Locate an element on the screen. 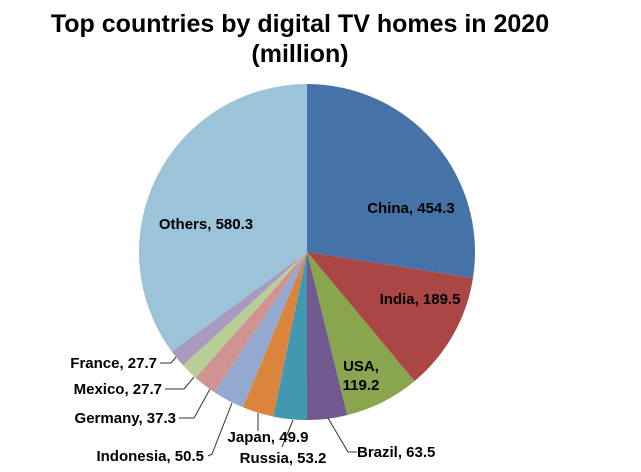 The image size is (641, 472). label-others: Others, 580.3 is located at coordinates (206, 224).